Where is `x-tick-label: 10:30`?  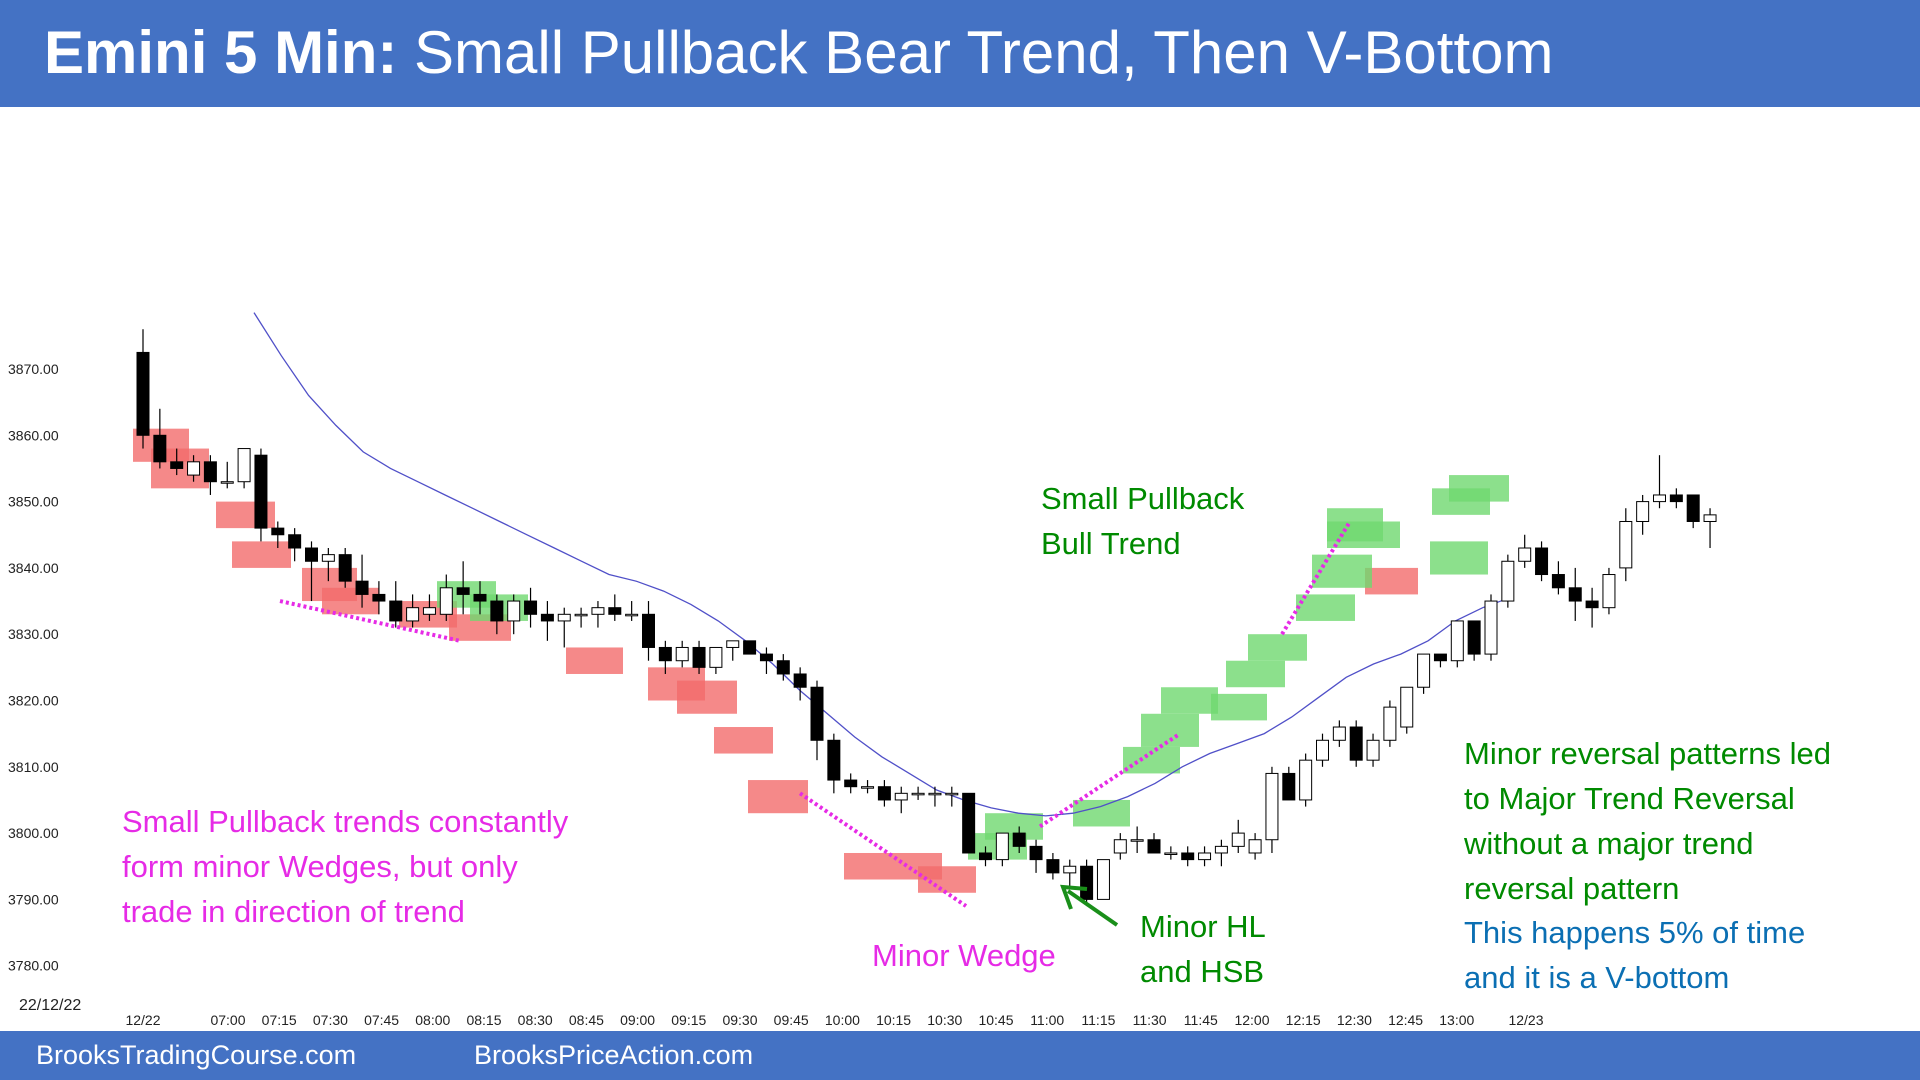 x-tick-label: 10:30 is located at coordinates (944, 1020).